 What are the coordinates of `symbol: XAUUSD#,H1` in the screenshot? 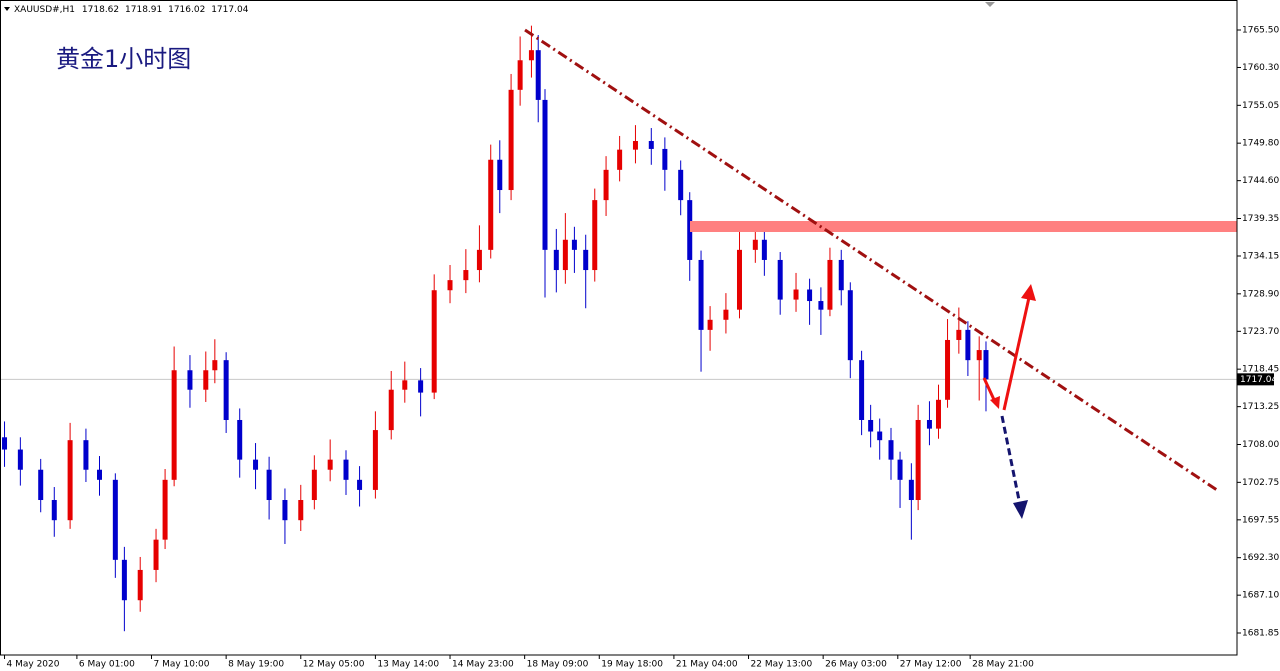 It's located at (44, 10).